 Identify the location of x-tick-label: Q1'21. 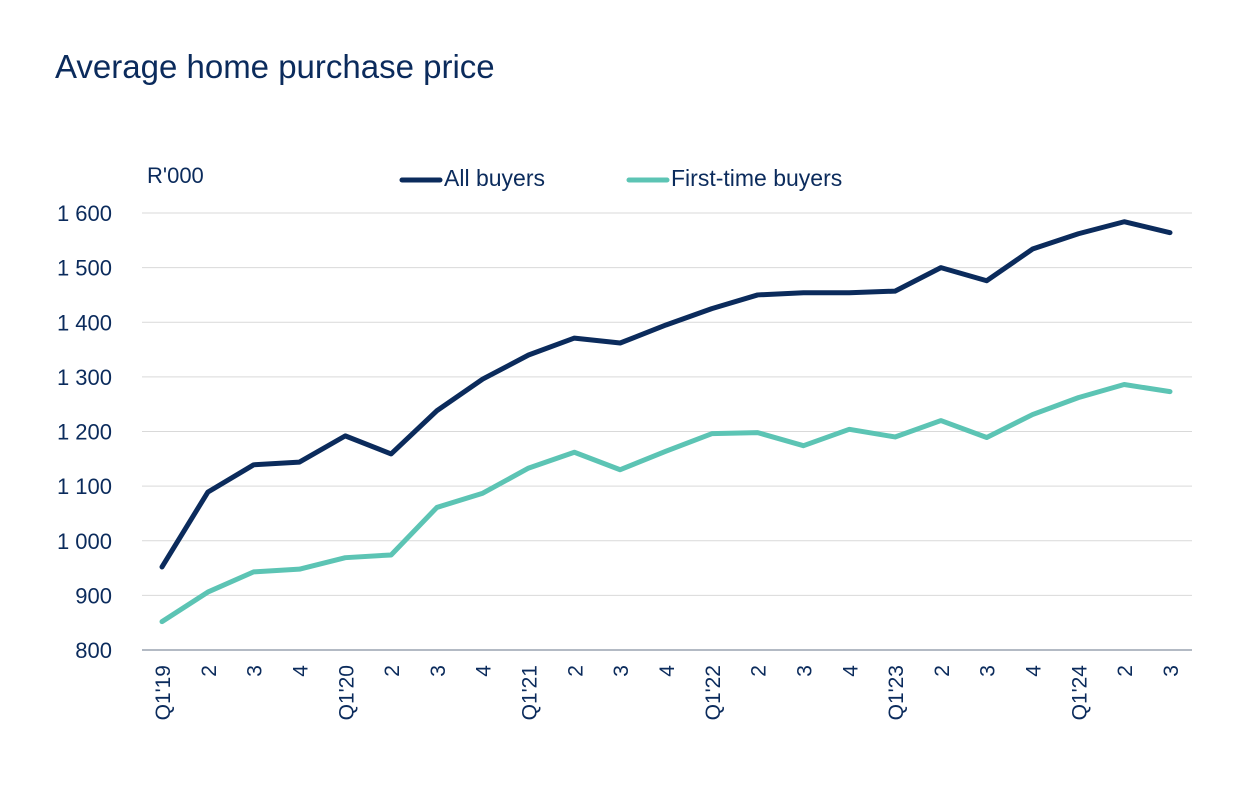
(530, 692).